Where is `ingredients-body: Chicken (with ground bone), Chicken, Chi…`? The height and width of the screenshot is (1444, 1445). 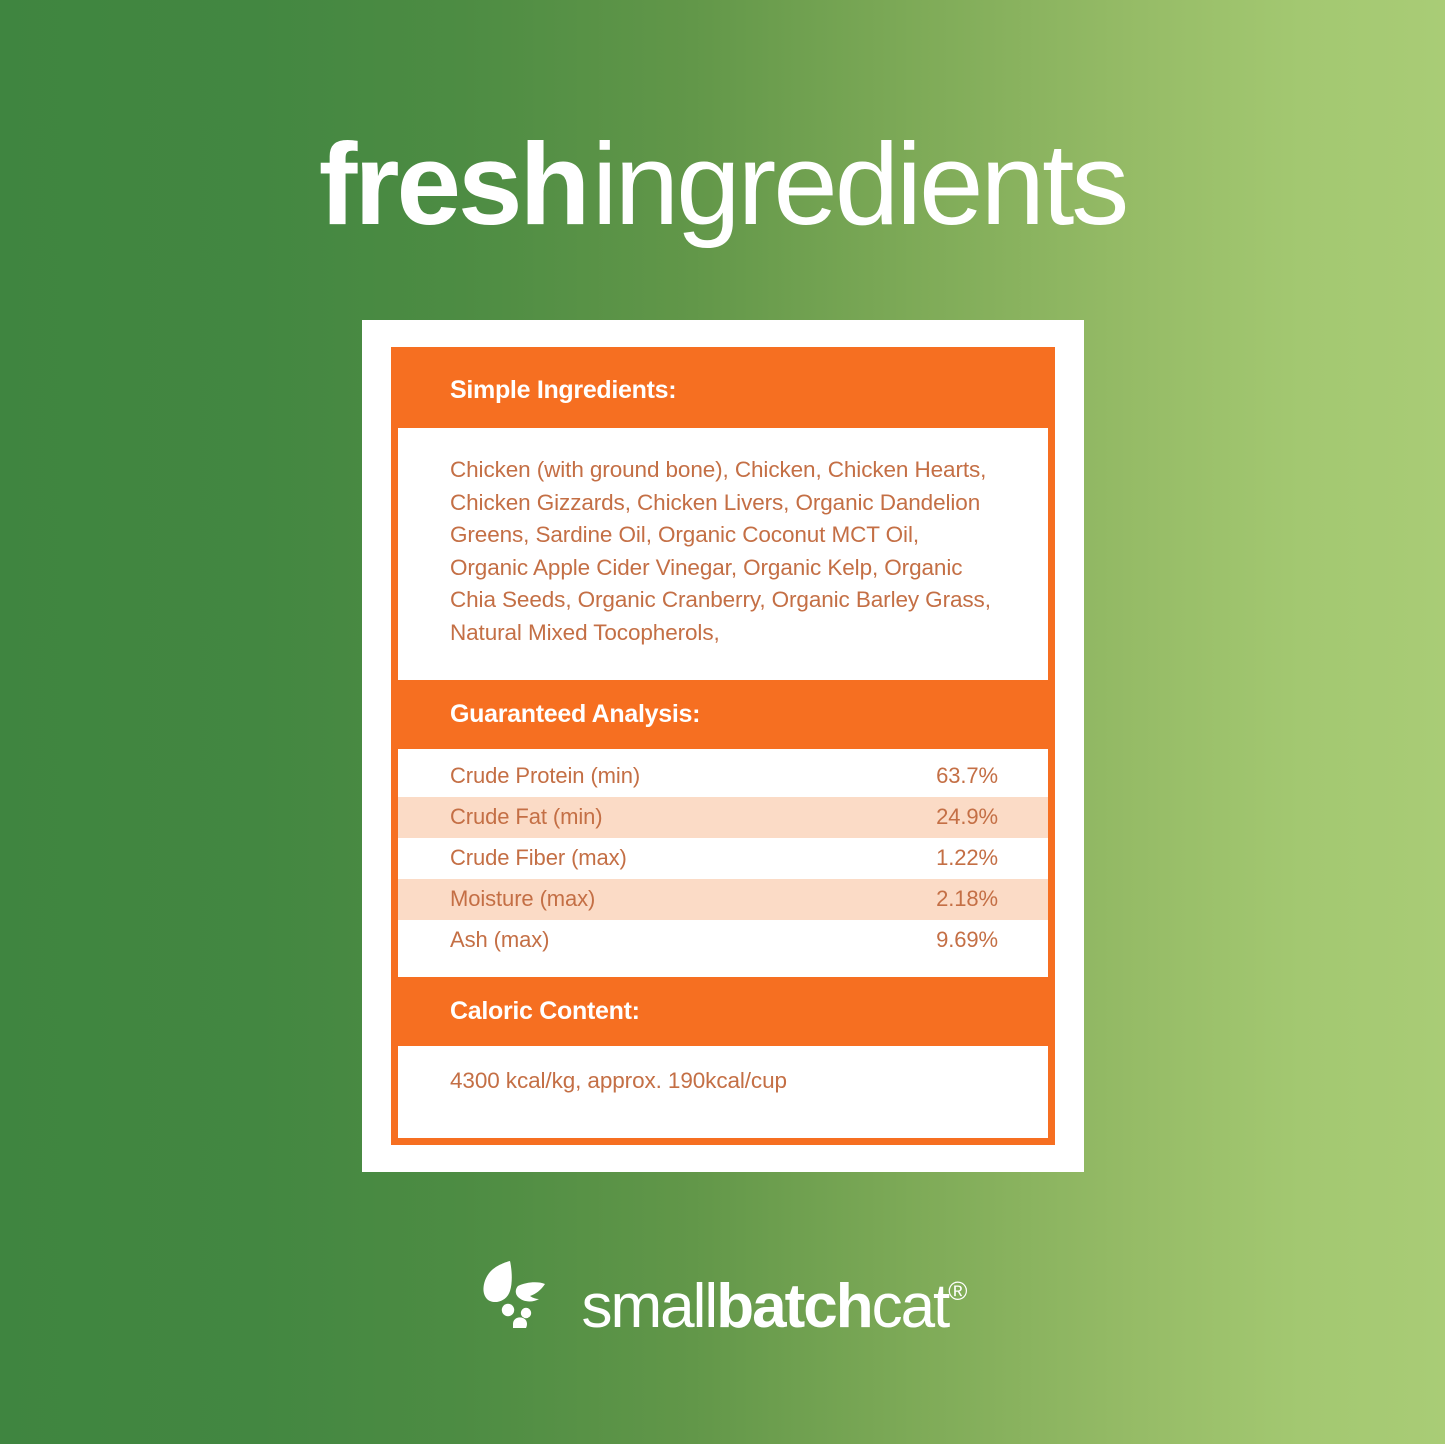 ingredients-body: Chicken (with ground bone), Chicken, Chi… is located at coordinates (723, 554).